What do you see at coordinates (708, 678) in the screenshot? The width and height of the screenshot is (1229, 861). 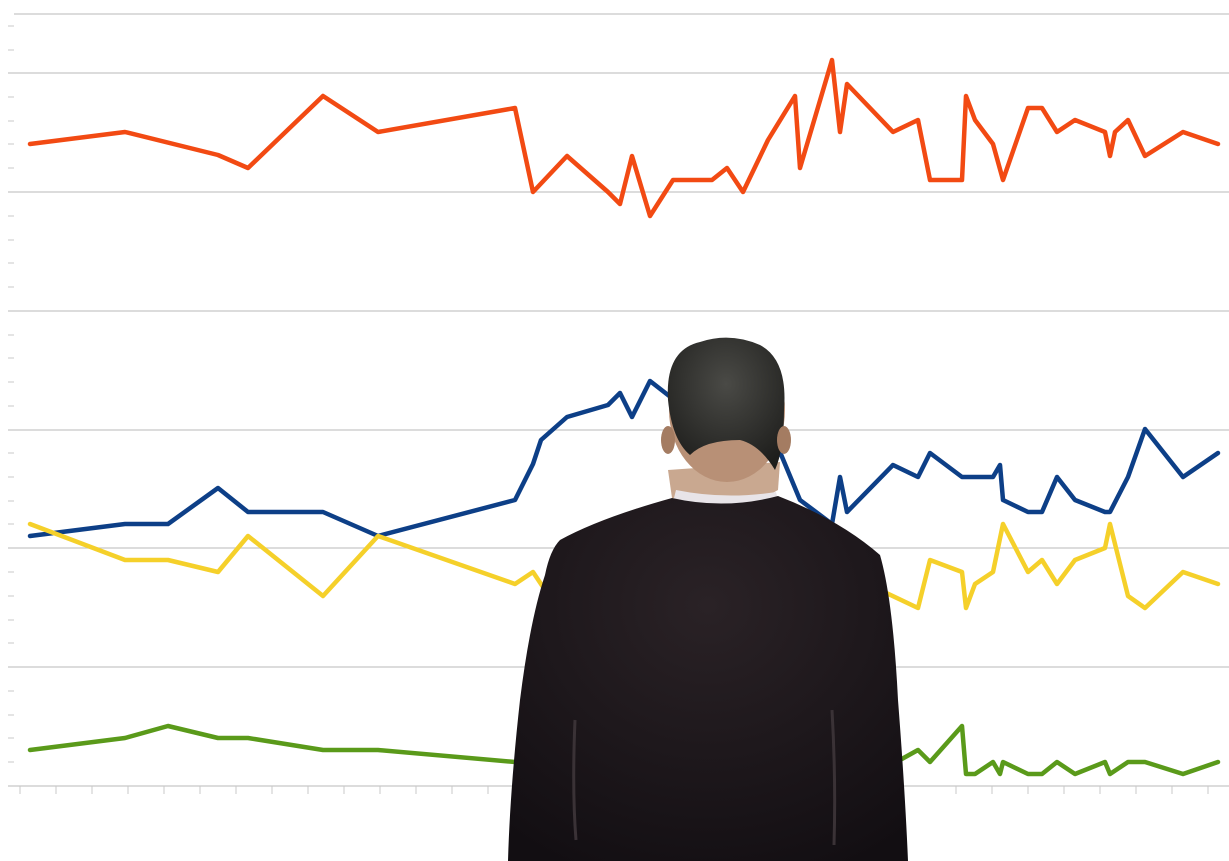 I see `suit` at bounding box center [708, 678].